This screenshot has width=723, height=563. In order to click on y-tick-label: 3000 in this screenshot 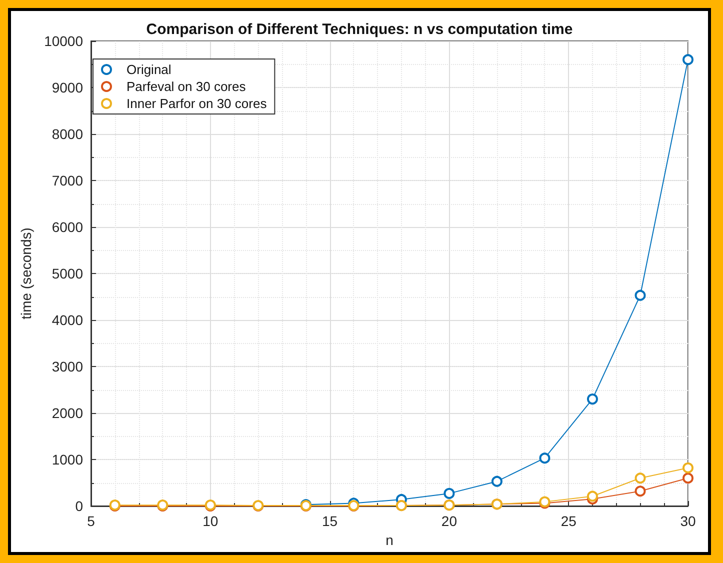, I will do `click(68, 366)`.